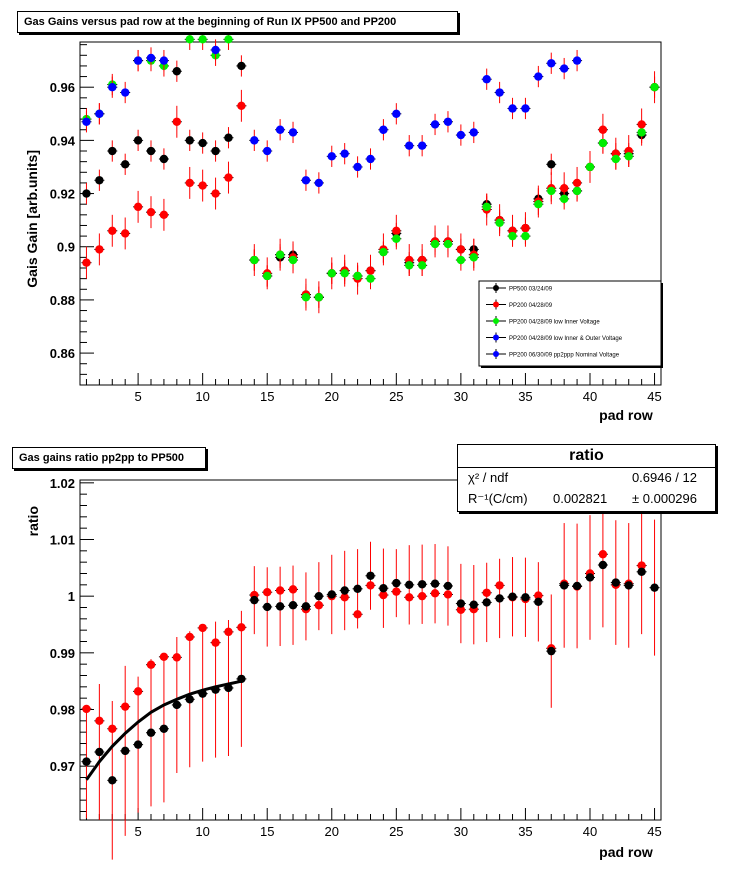 This screenshot has height=872, width=741. I want to click on x-axis-label: pad row, so click(626, 415).